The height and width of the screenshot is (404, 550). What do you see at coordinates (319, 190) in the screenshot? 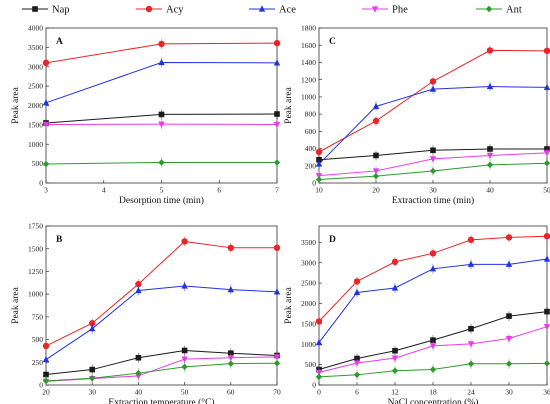
I see `x-tick-label: 10` at bounding box center [319, 190].